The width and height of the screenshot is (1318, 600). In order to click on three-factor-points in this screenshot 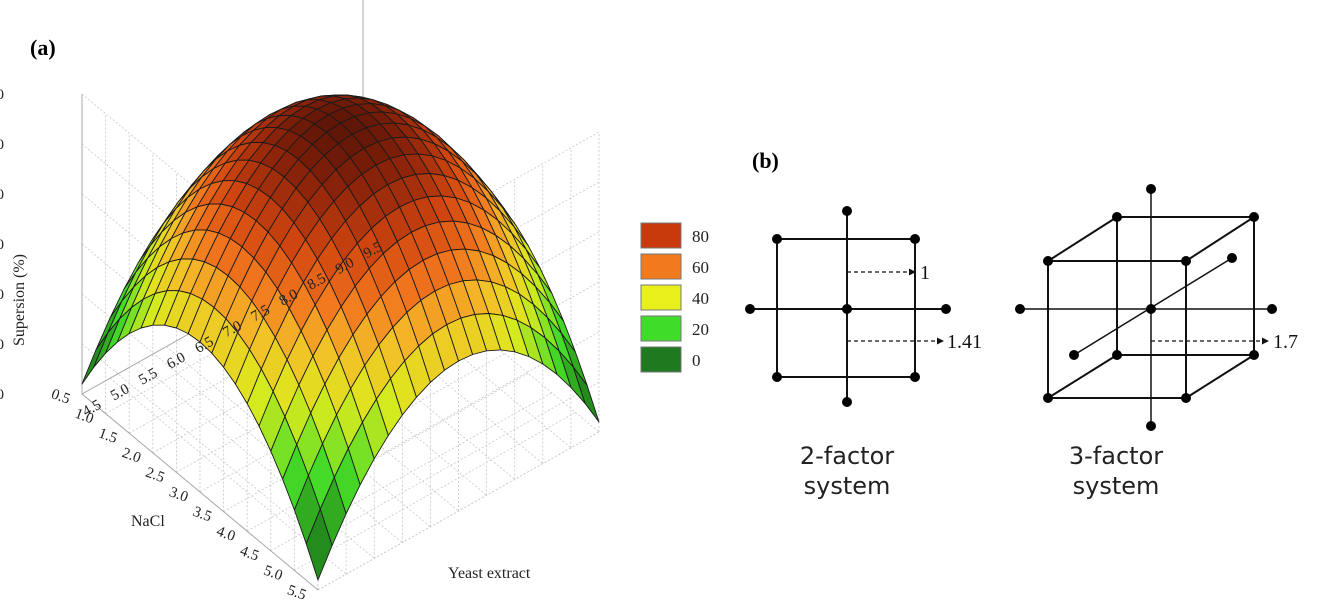, I will do `click(1146, 307)`.